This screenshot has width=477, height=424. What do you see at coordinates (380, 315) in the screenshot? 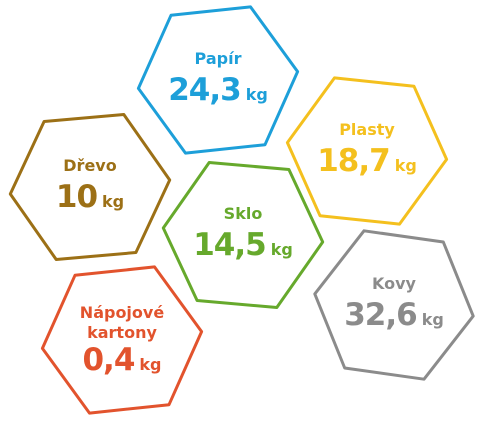
I see `value: 32,6` at bounding box center [380, 315].